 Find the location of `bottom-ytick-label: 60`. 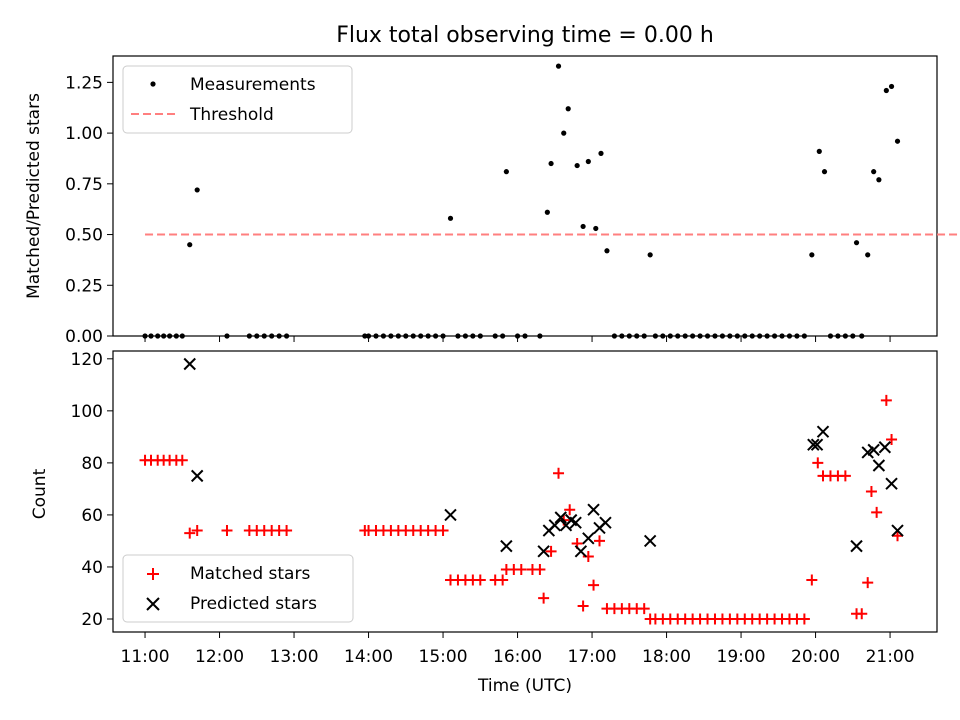

bottom-ytick-label: 60 is located at coordinates (92, 516).